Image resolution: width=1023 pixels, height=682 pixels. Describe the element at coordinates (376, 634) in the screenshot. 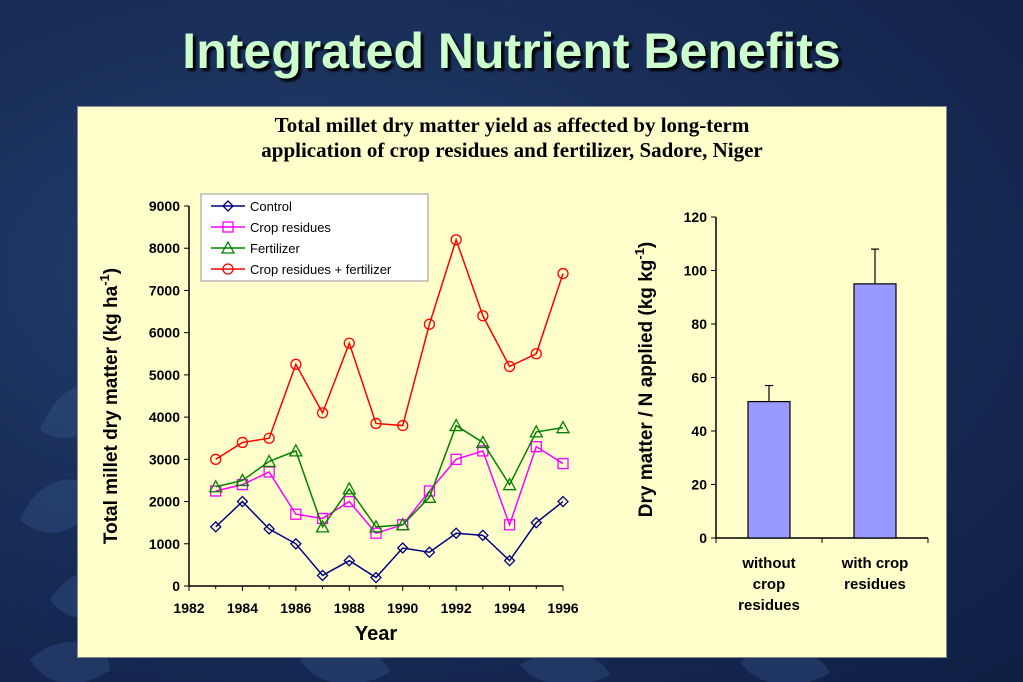

I see `x-axis-title: Year` at that location.